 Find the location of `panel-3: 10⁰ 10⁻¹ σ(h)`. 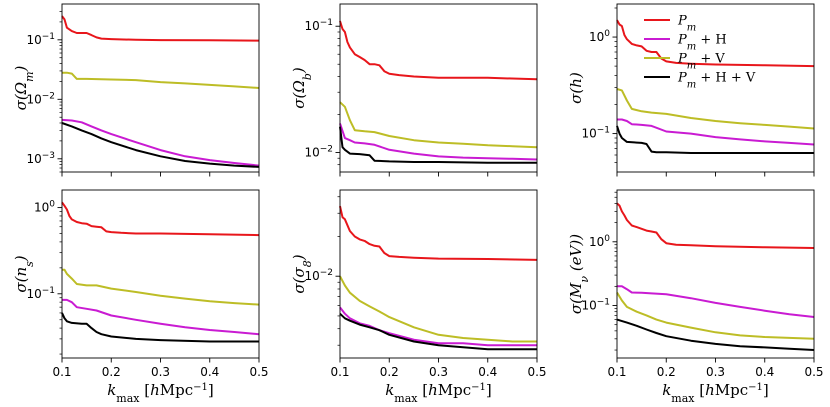

panel-3: 10⁰ 10⁻¹ σ(h) is located at coordinates (691, 90).